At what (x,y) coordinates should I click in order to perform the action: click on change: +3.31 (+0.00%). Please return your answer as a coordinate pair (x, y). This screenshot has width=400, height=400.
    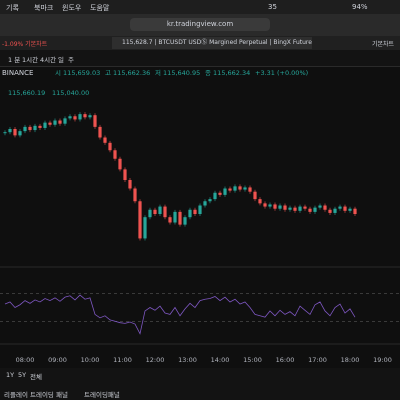
    Looking at the image, I should click on (281, 73).